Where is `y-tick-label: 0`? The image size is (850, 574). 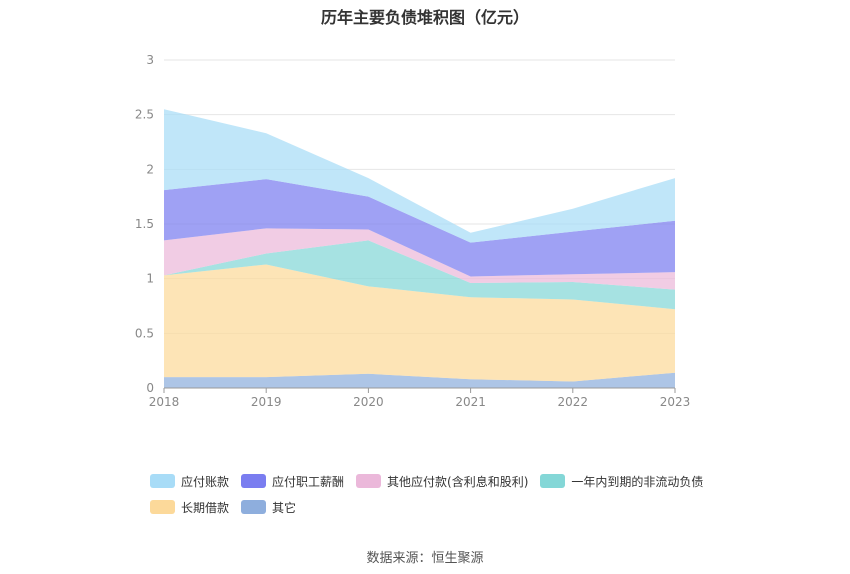
y-tick-label: 0 is located at coordinates (150, 388).